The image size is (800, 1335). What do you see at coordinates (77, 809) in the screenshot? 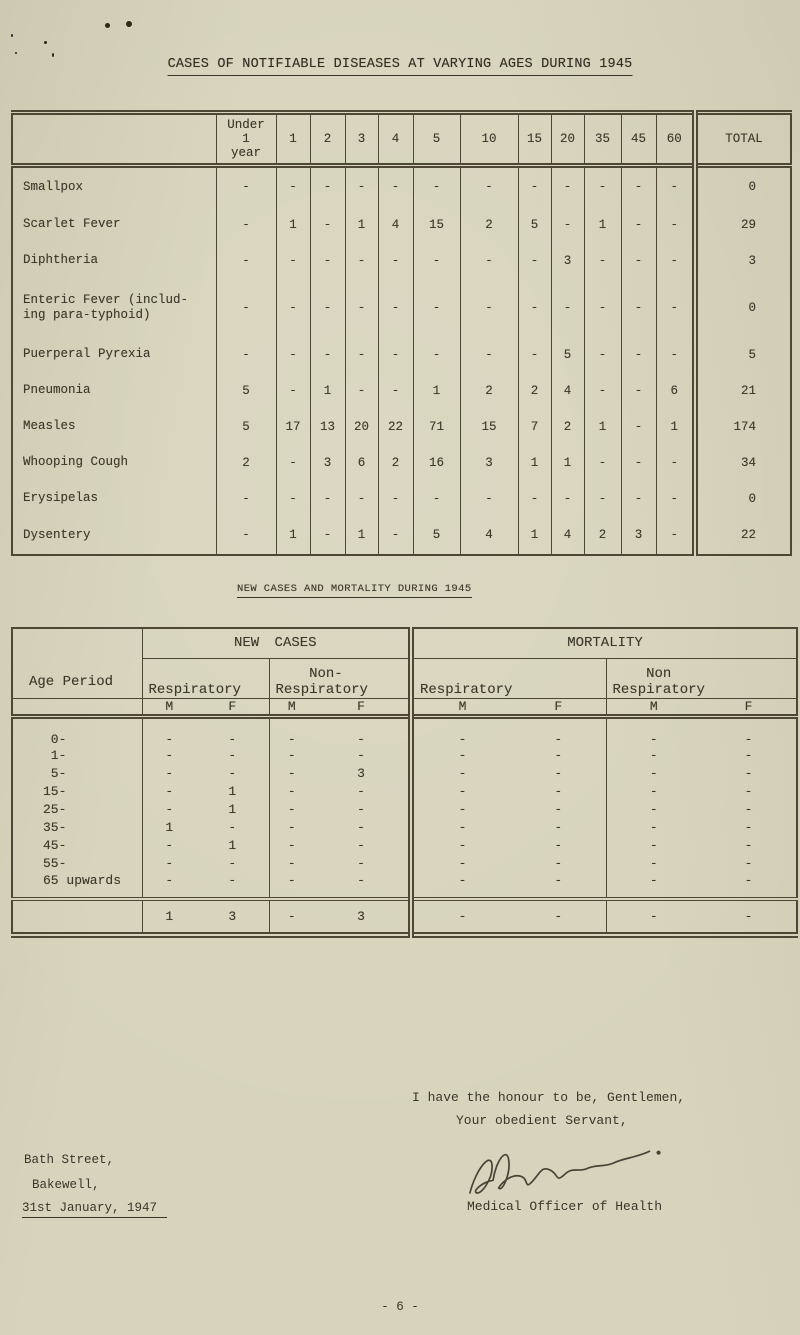
I see `age-period-label: 25-` at bounding box center [77, 809].